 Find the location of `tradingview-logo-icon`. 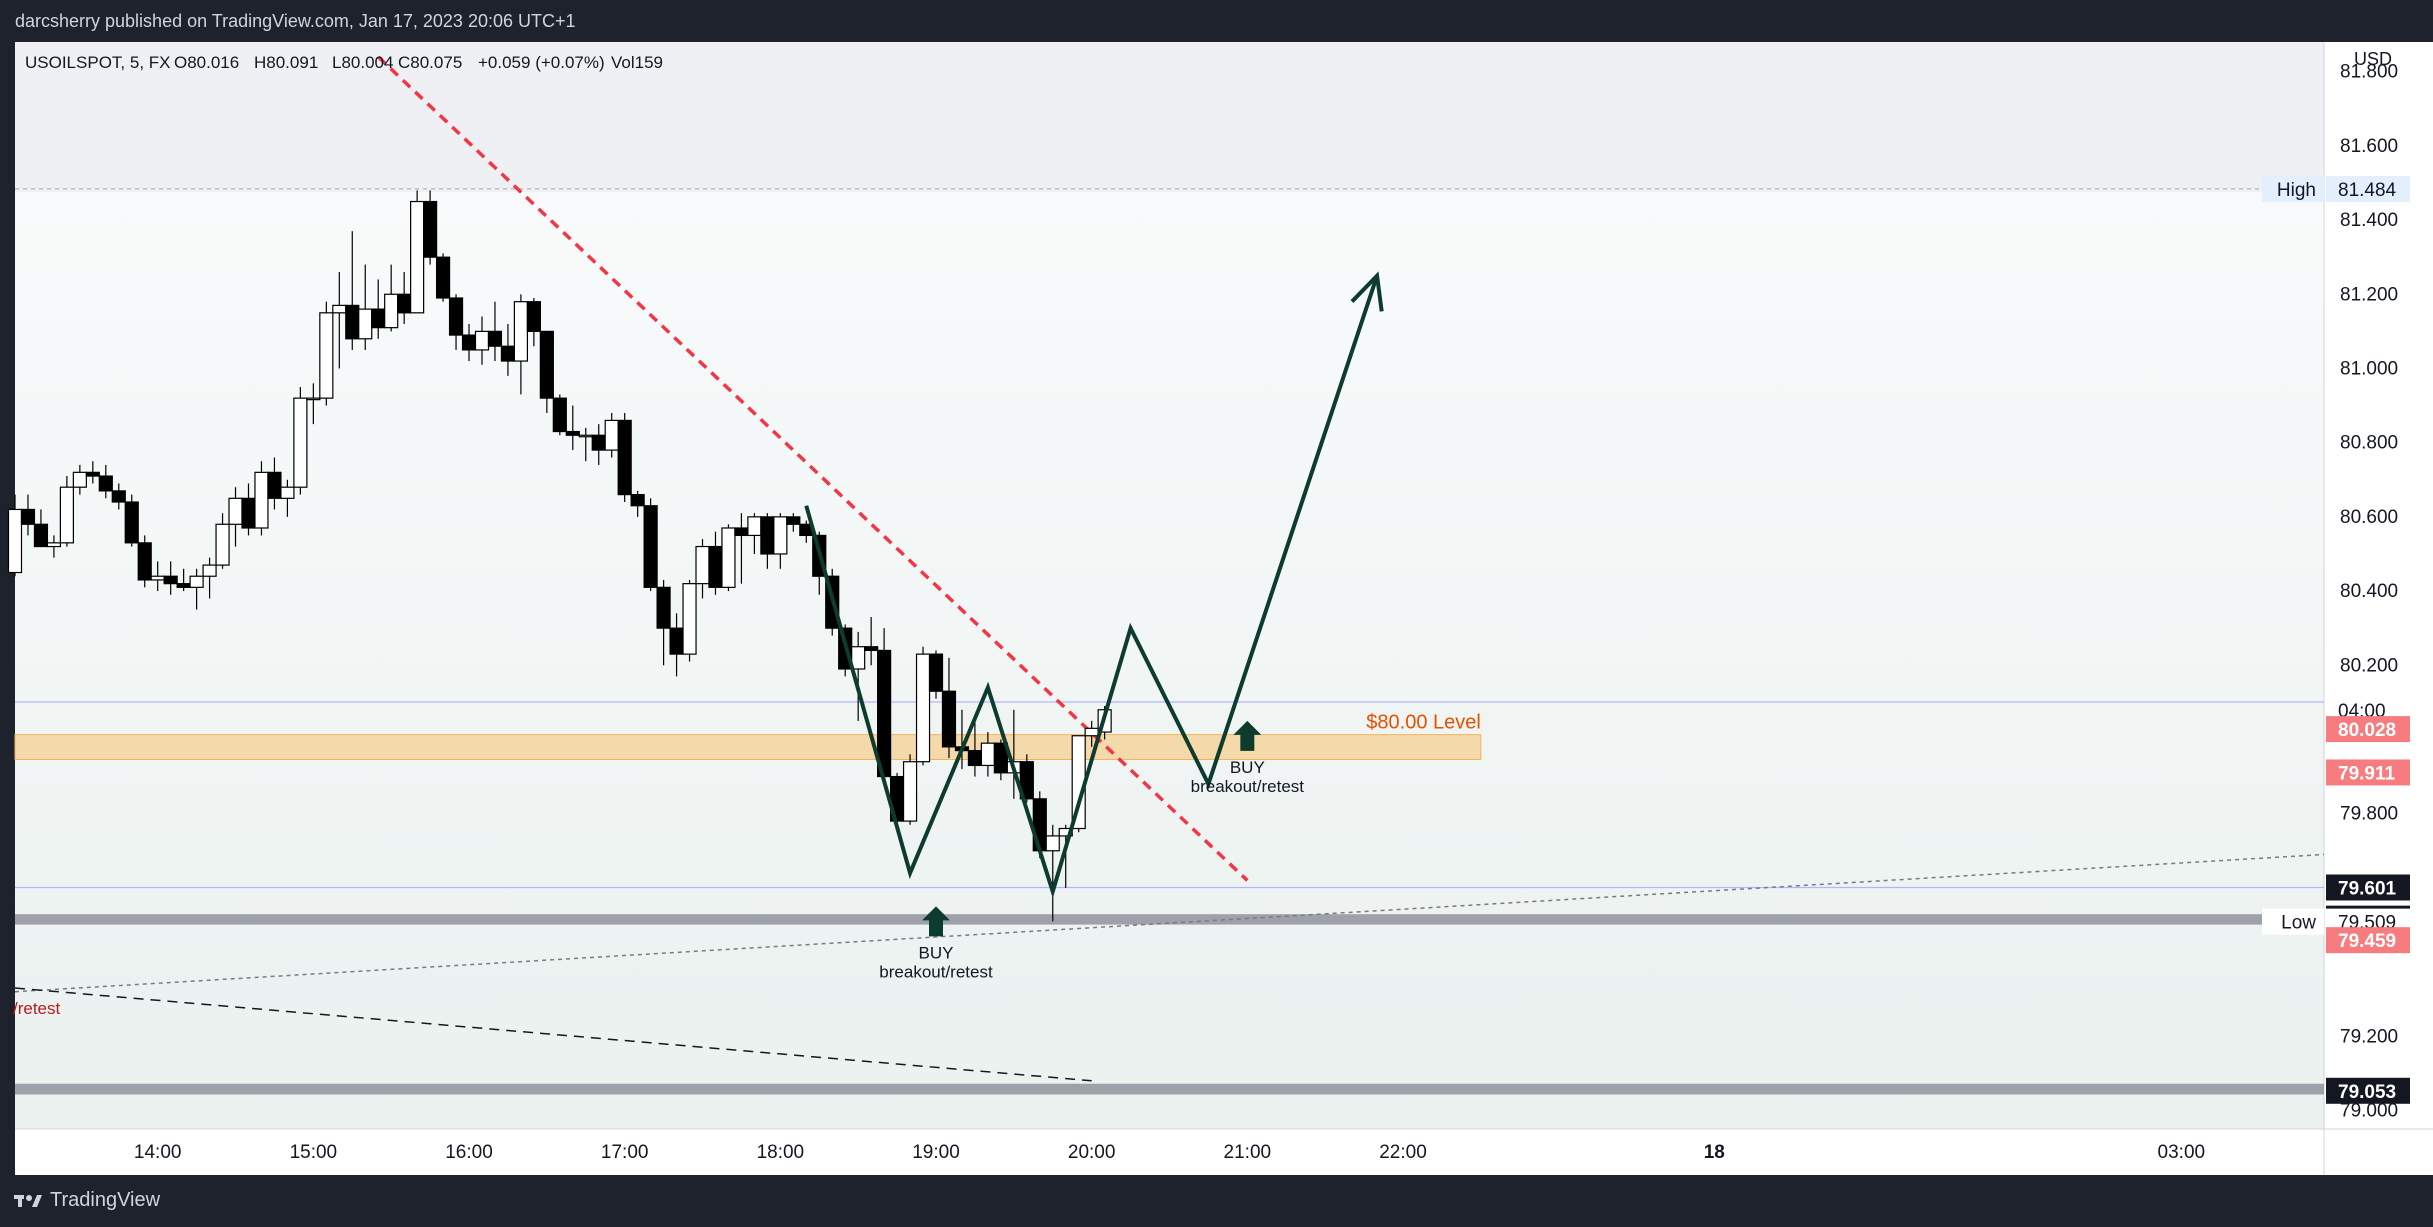

tradingview-logo-icon is located at coordinates (28, 1201).